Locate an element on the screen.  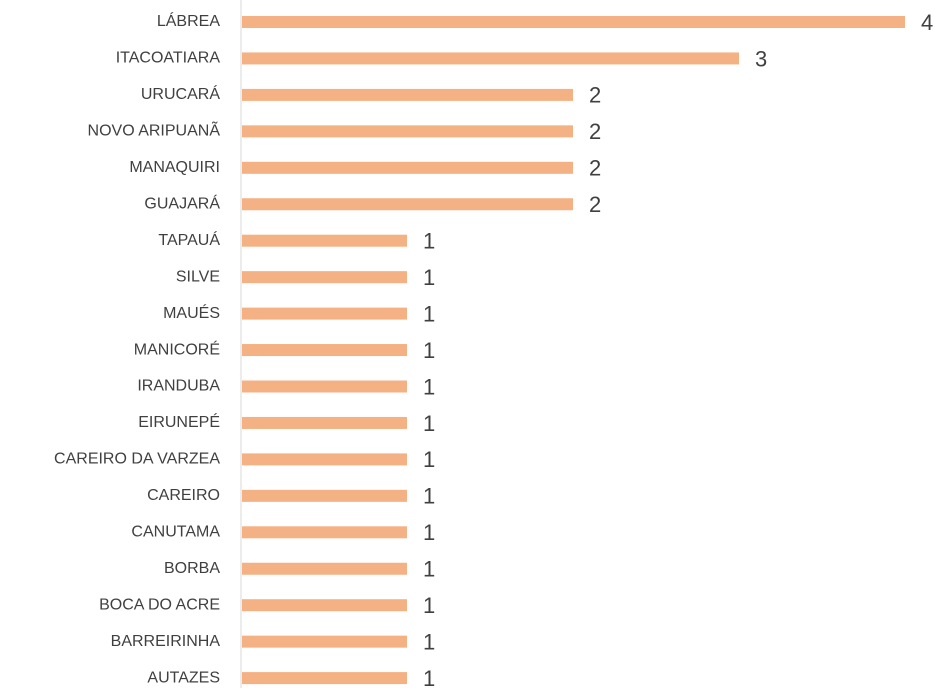
y-tick-label: TAPAUÁ is located at coordinates (189, 239).